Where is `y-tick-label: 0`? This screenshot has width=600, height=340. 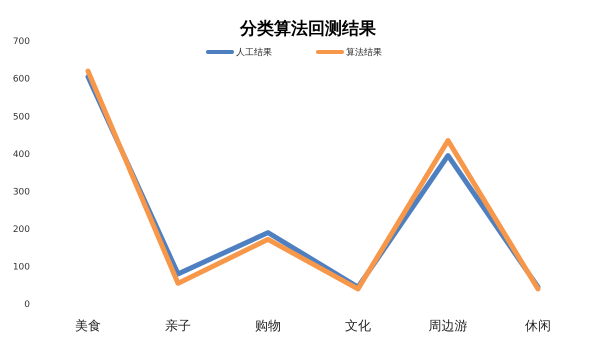
y-tick-label: 0 is located at coordinates (27, 305).